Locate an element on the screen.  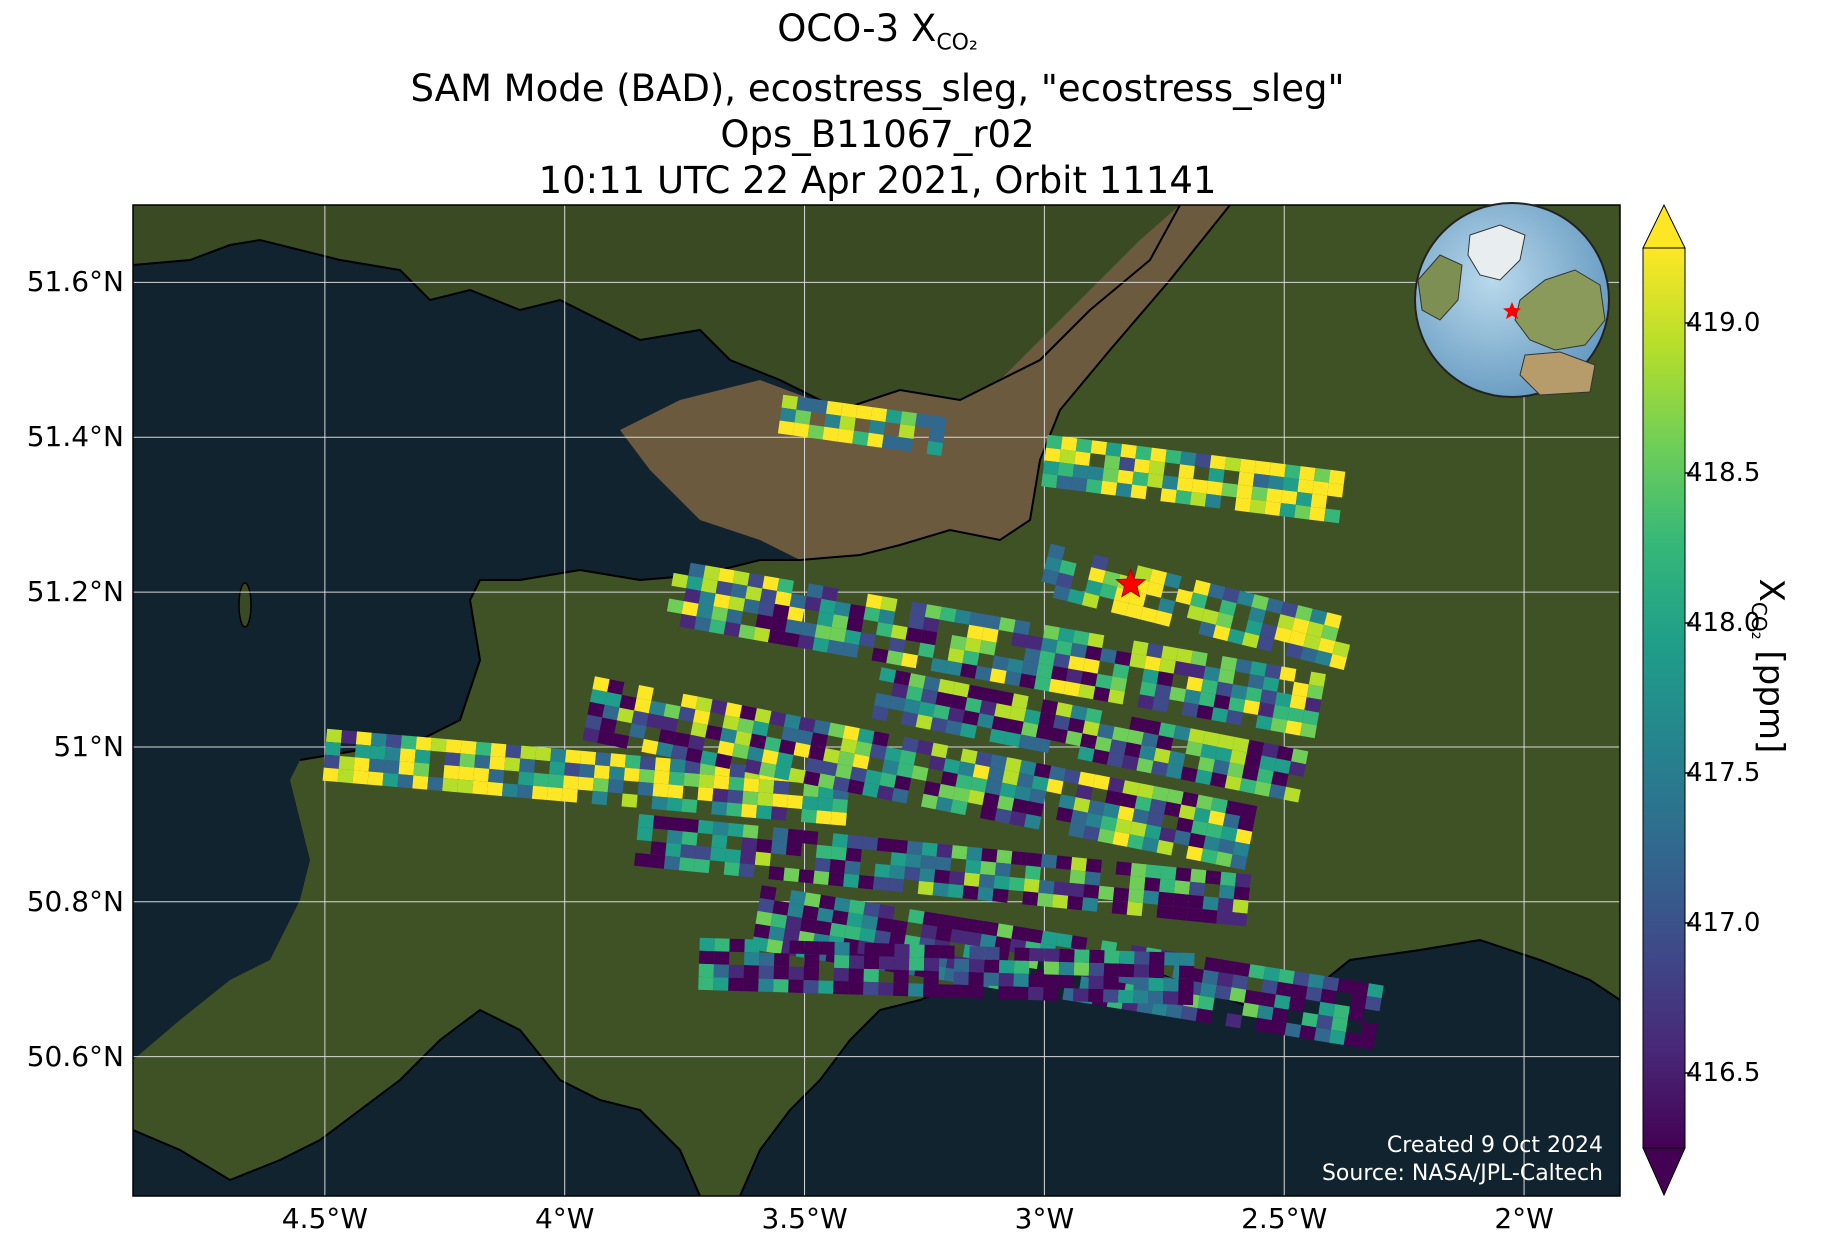
colorbar-label: XCO₂ [ppm] is located at coordinates (1769, 666).